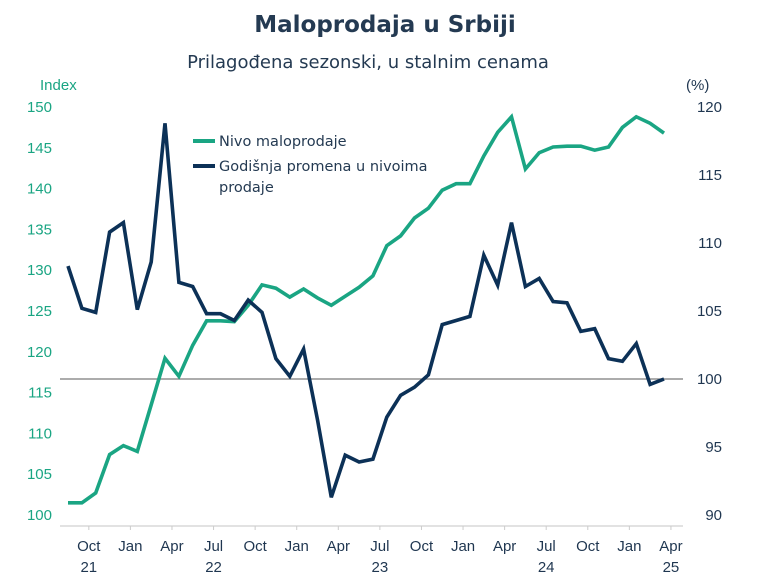  I want to click on left-tick-label: 110, so click(40, 433).